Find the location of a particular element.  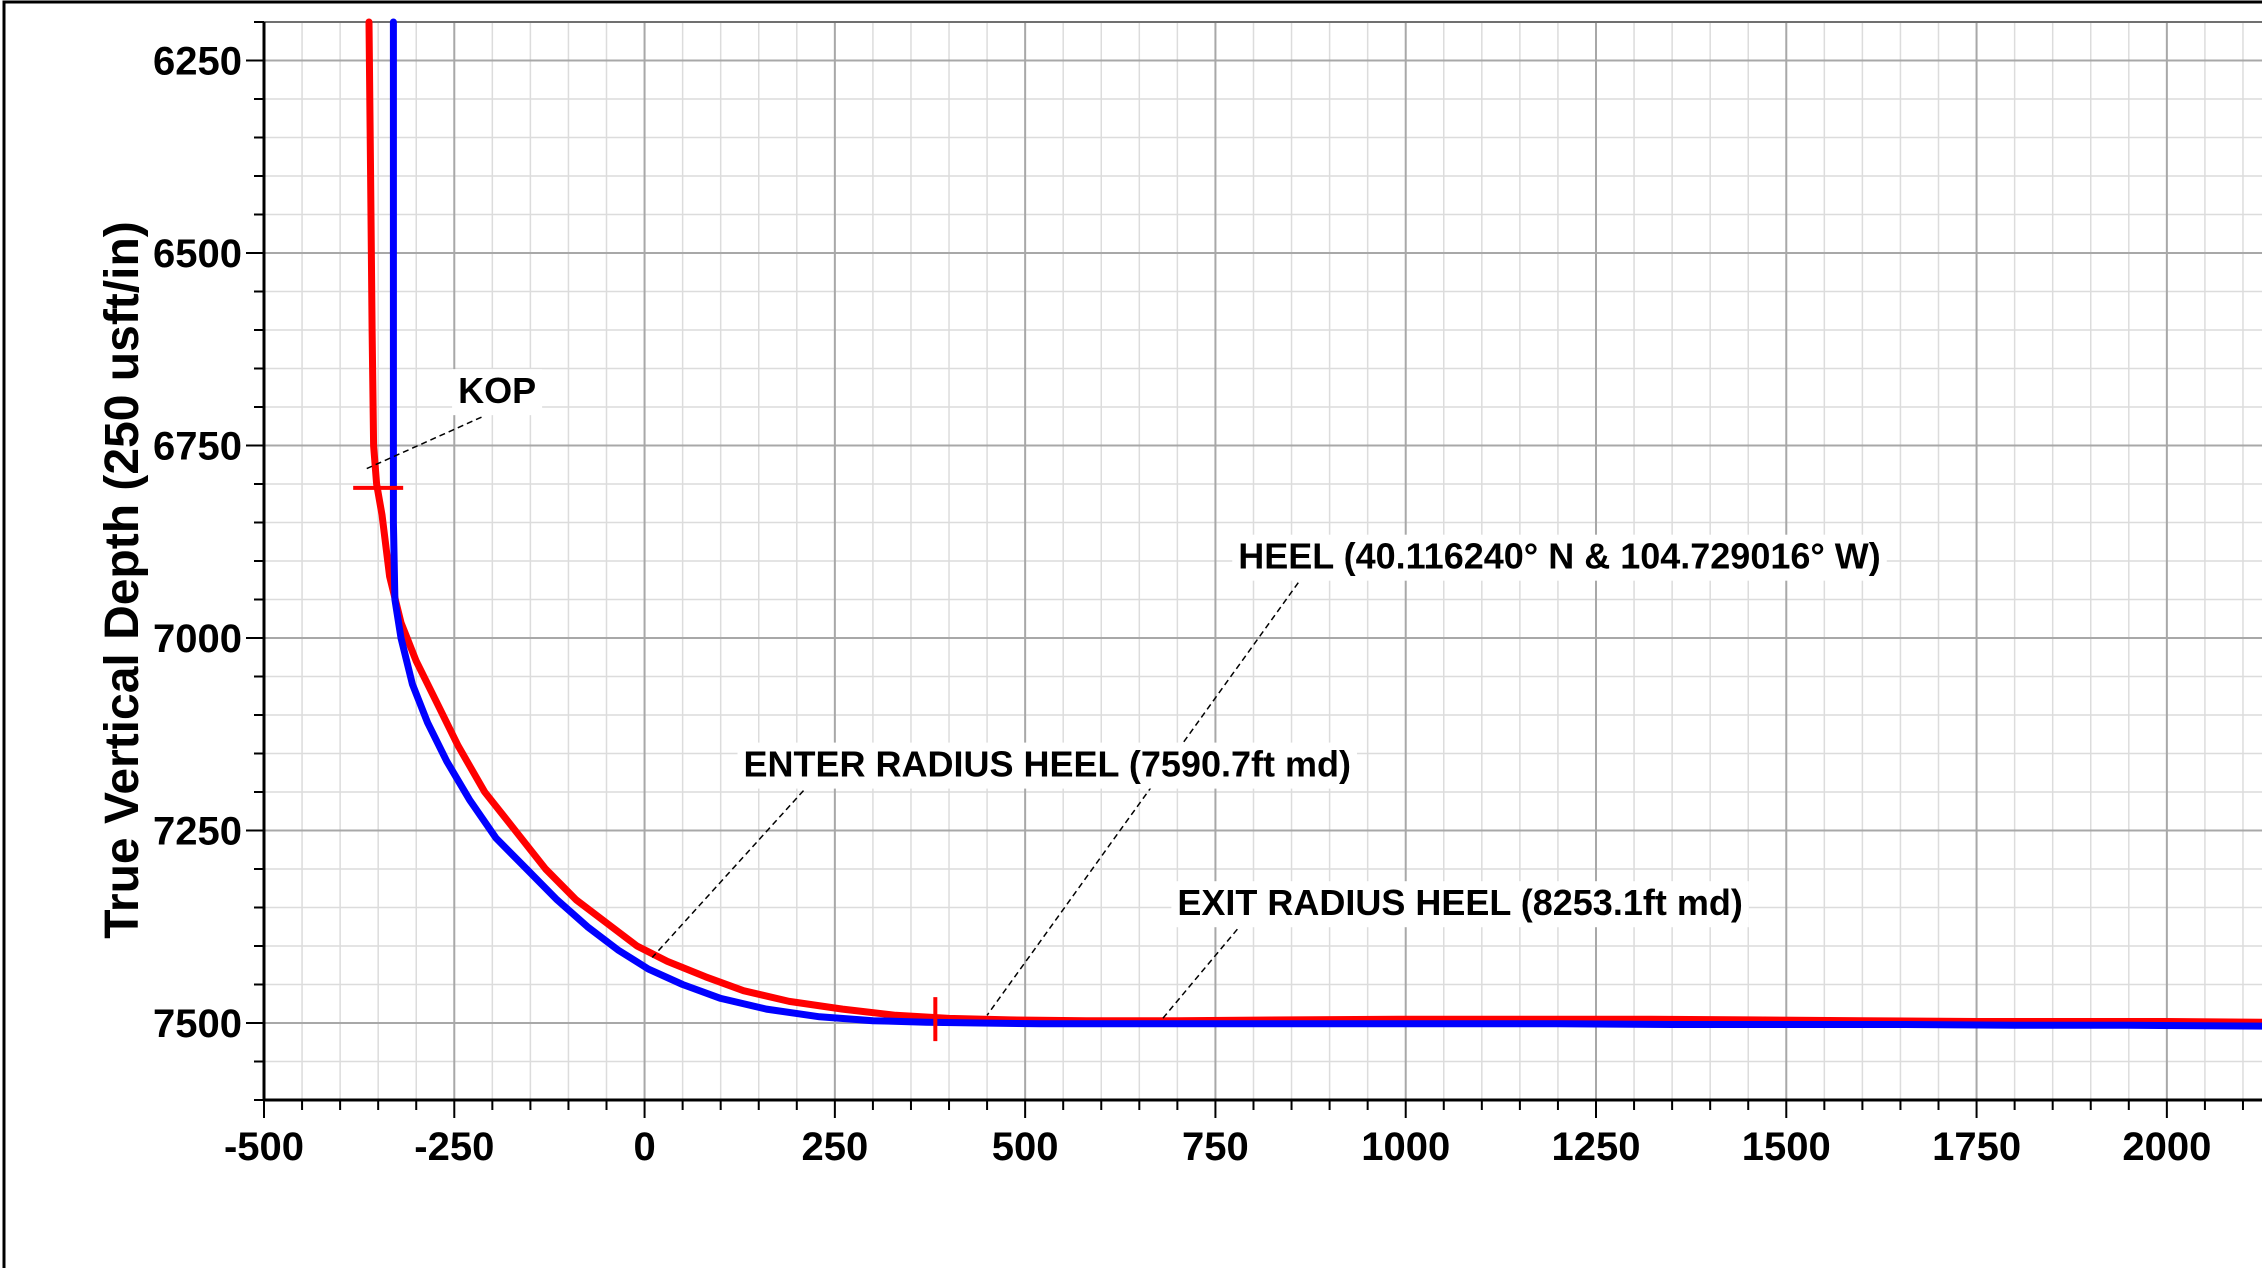

y-tick-label: 7500 is located at coordinates (197, 1024).